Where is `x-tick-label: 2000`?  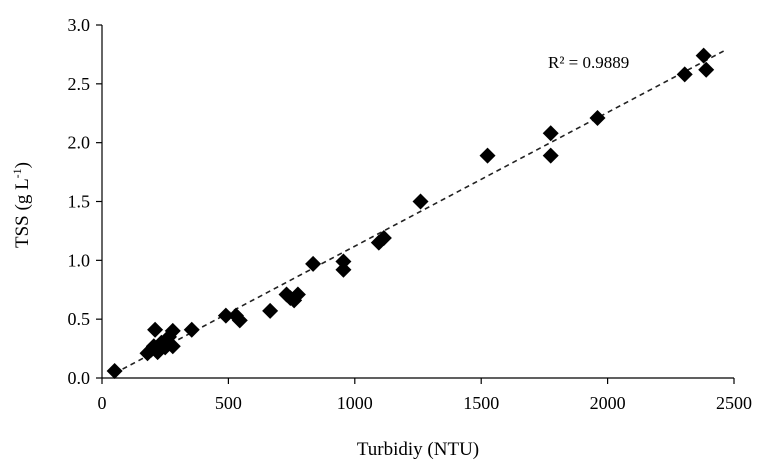
x-tick-label: 2000 is located at coordinates (608, 403).